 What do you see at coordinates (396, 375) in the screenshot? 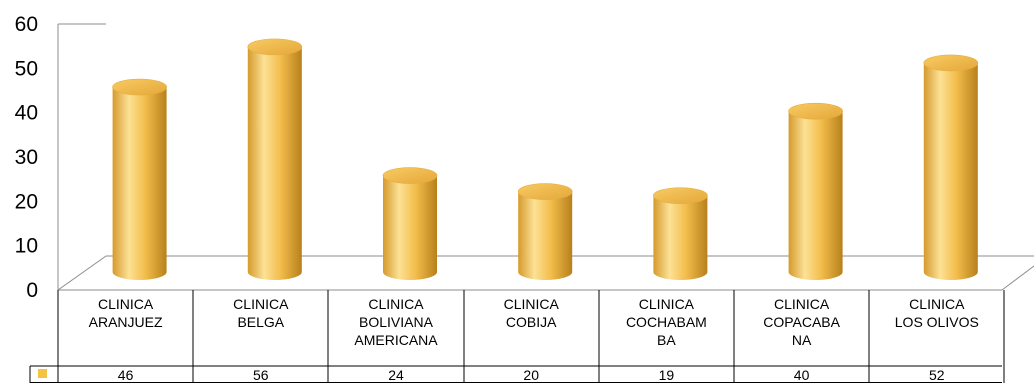
I see `value-cell: 24` at bounding box center [396, 375].